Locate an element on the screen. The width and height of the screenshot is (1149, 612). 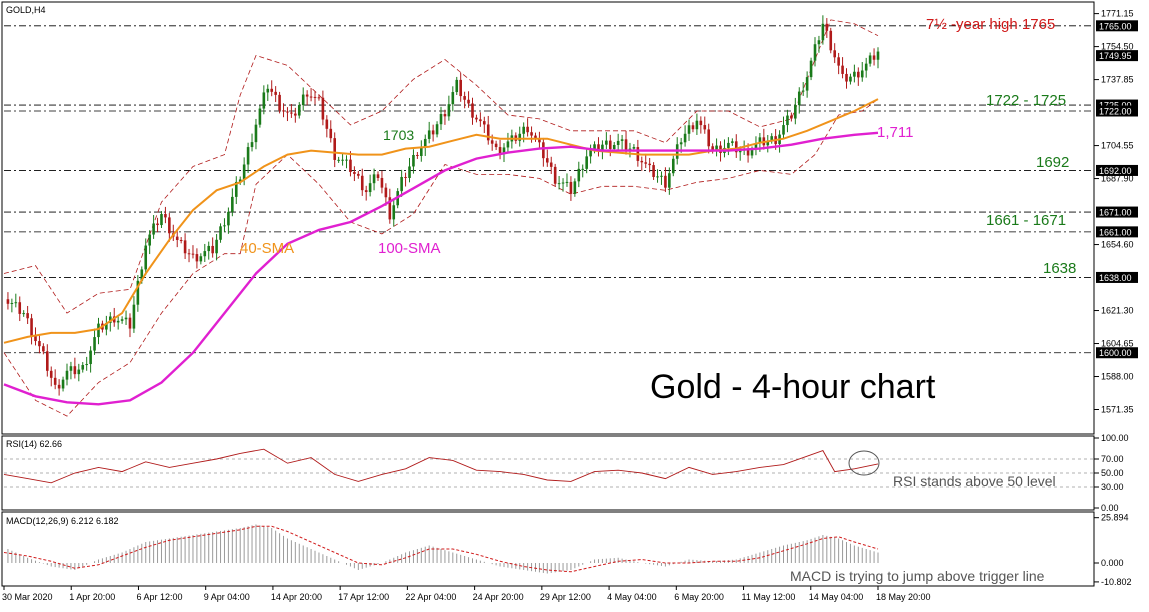
annotation-1711: 1,711 is located at coordinates (895, 132).